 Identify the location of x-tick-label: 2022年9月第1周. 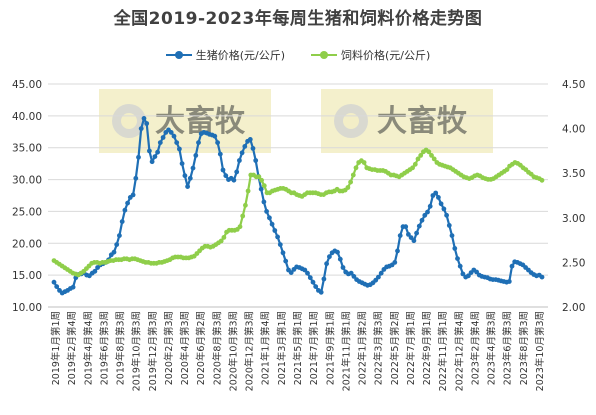
(427, 348).